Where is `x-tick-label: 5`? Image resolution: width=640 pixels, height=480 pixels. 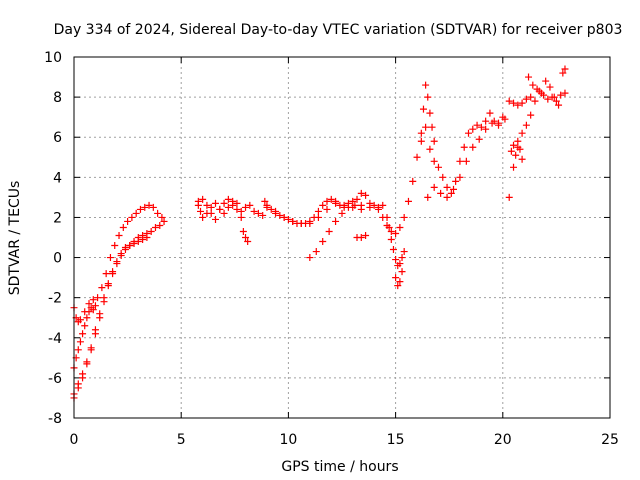
x-tick-label: 5 is located at coordinates (181, 440).